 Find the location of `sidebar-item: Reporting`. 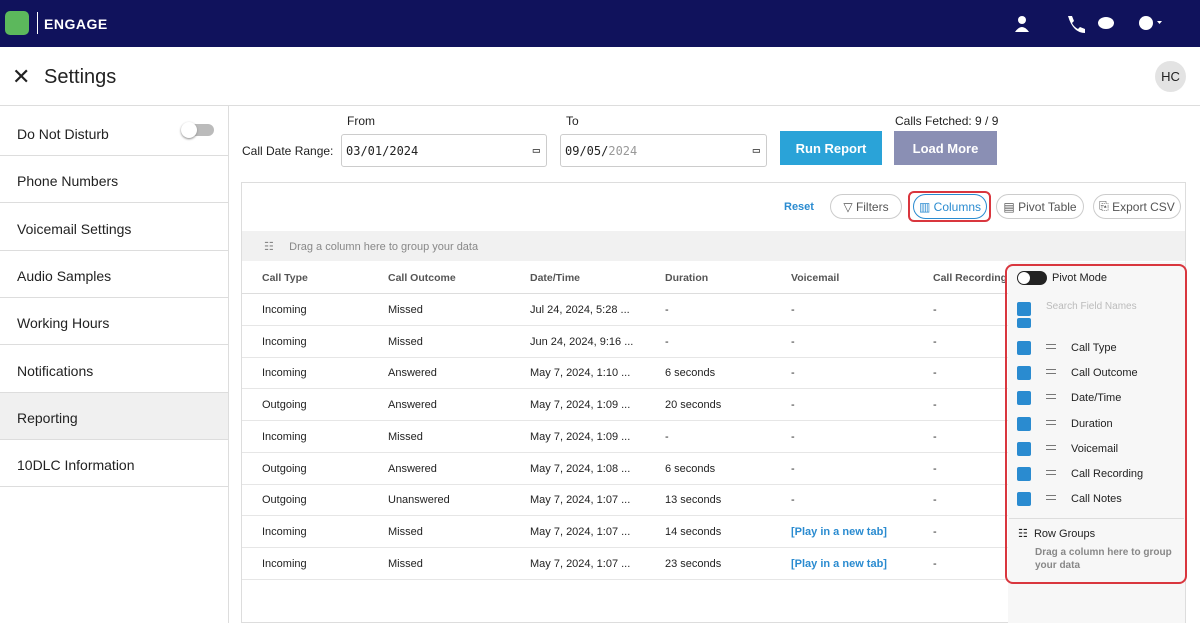

sidebar-item: Reporting is located at coordinates (114, 416).